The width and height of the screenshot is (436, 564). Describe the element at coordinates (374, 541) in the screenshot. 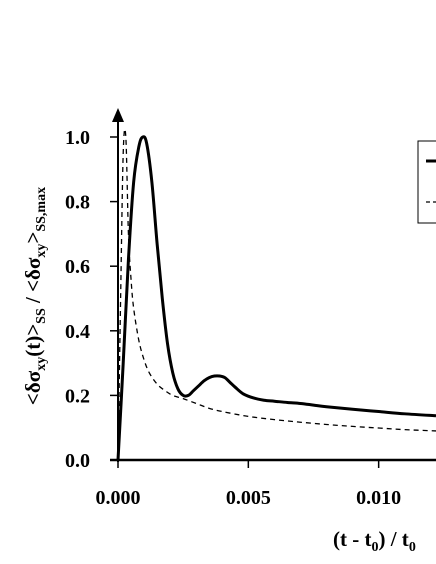

I see `x-axis-label: (t - t0) / t0` at that location.